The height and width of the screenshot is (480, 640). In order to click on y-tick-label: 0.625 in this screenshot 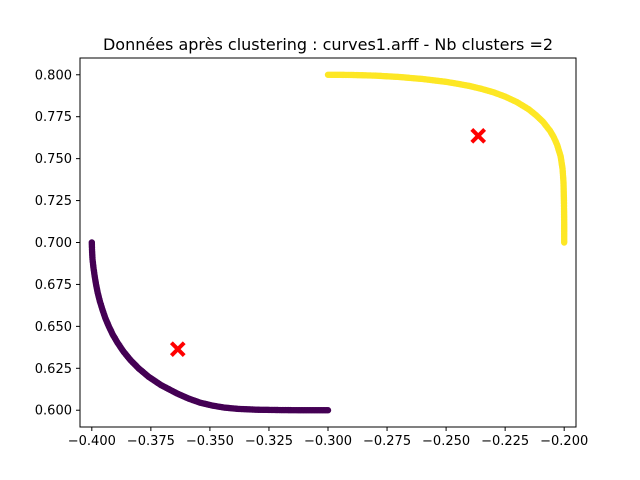, I will do `click(53, 369)`.